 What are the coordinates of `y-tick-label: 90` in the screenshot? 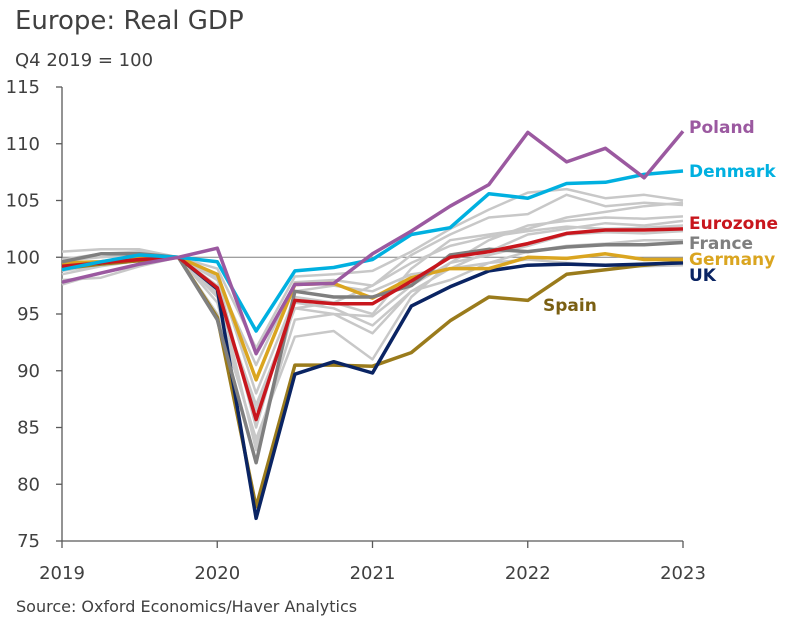 It's located at (28, 371).